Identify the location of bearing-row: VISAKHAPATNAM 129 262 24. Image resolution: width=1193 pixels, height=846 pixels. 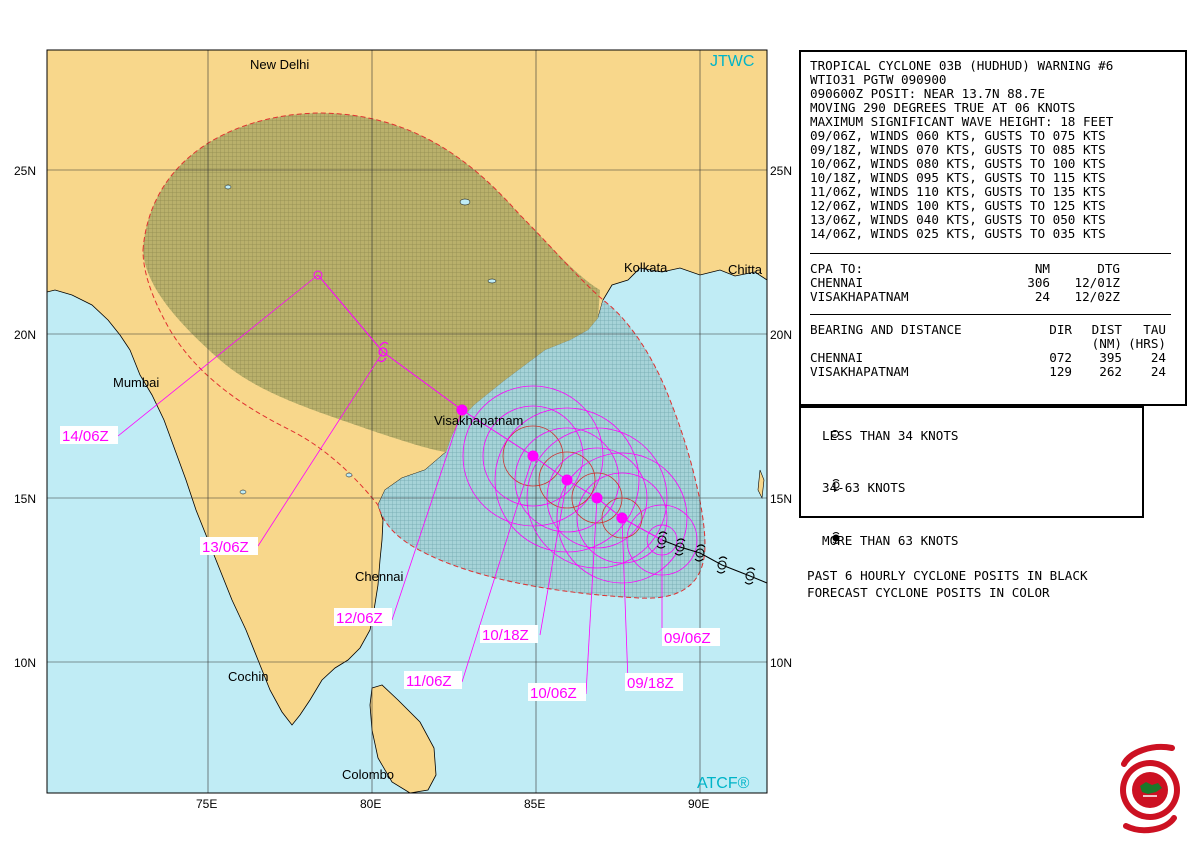
(997, 372).